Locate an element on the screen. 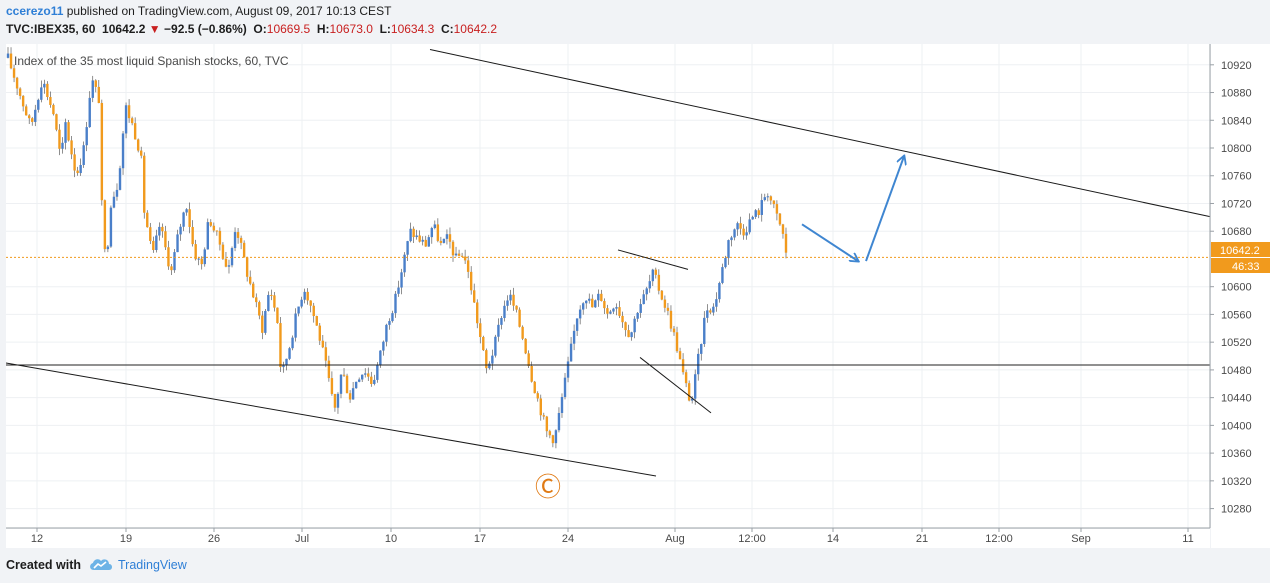 The width and height of the screenshot is (1270, 583). projection-arrow is located at coordinates (884, 209).